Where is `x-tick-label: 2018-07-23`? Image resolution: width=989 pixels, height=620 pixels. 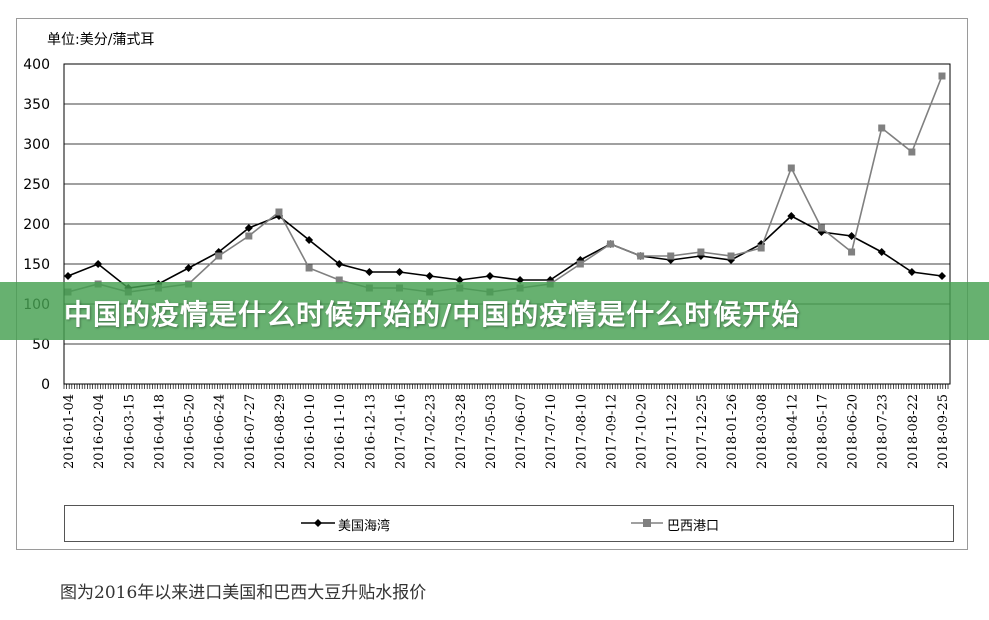 x-tick-label: 2018-07-23 is located at coordinates (883, 431).